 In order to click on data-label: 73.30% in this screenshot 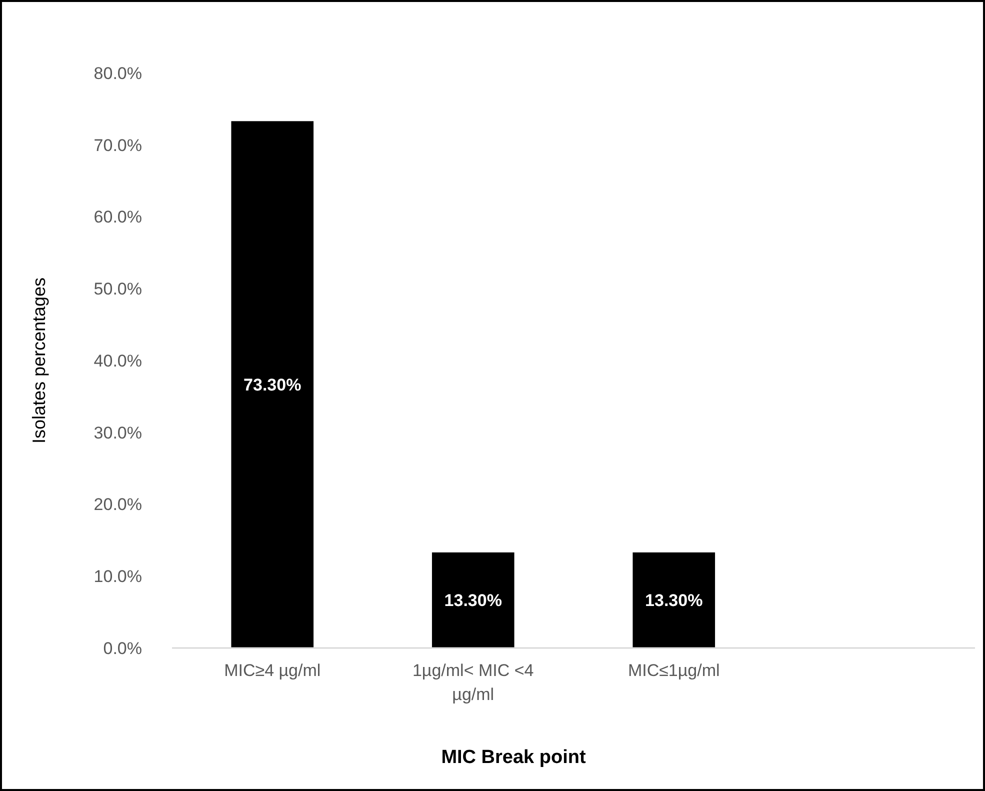, I will do `click(273, 385)`.